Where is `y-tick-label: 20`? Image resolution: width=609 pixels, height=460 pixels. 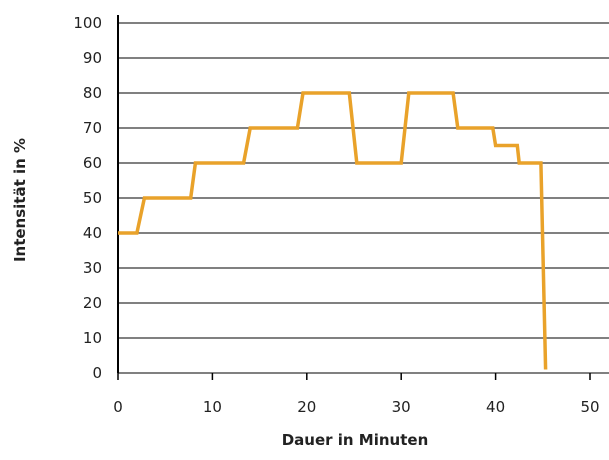
y-tick-label: 20 is located at coordinates (92, 303).